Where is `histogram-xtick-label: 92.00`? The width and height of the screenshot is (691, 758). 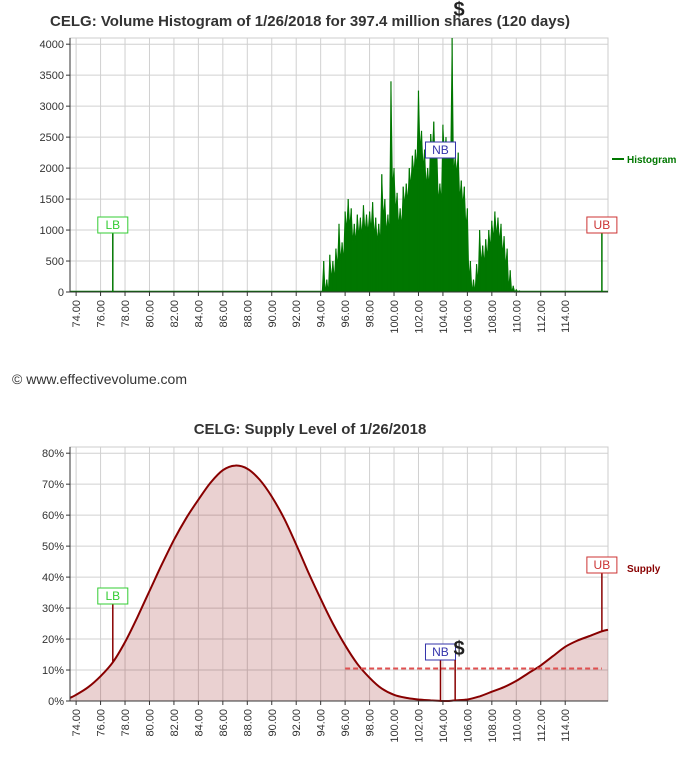 histogram-xtick-label: 92.00 is located at coordinates (297, 314).